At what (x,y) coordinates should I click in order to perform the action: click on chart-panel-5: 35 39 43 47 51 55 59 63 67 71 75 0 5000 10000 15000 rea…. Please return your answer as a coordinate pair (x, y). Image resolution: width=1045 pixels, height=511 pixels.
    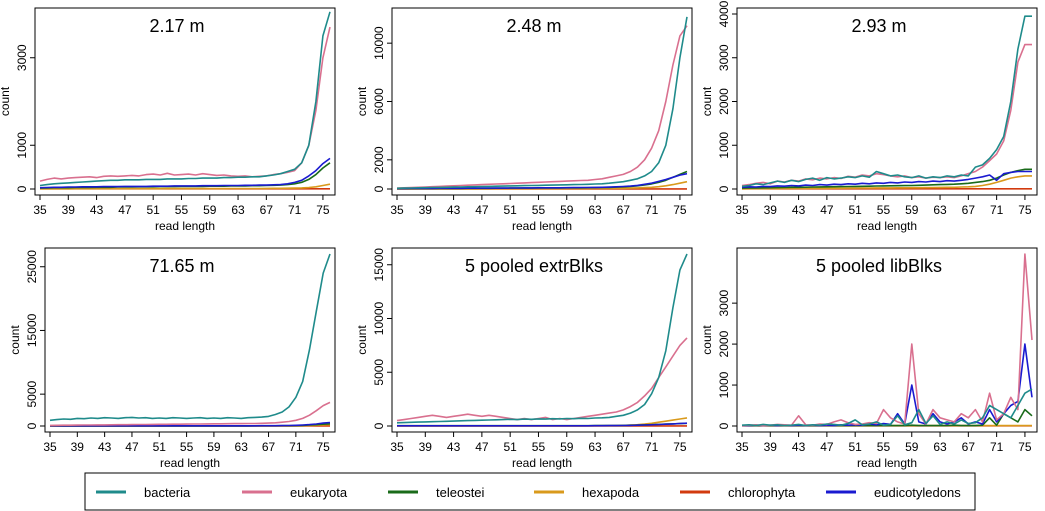
    Looking at the image, I should click on (524, 358).